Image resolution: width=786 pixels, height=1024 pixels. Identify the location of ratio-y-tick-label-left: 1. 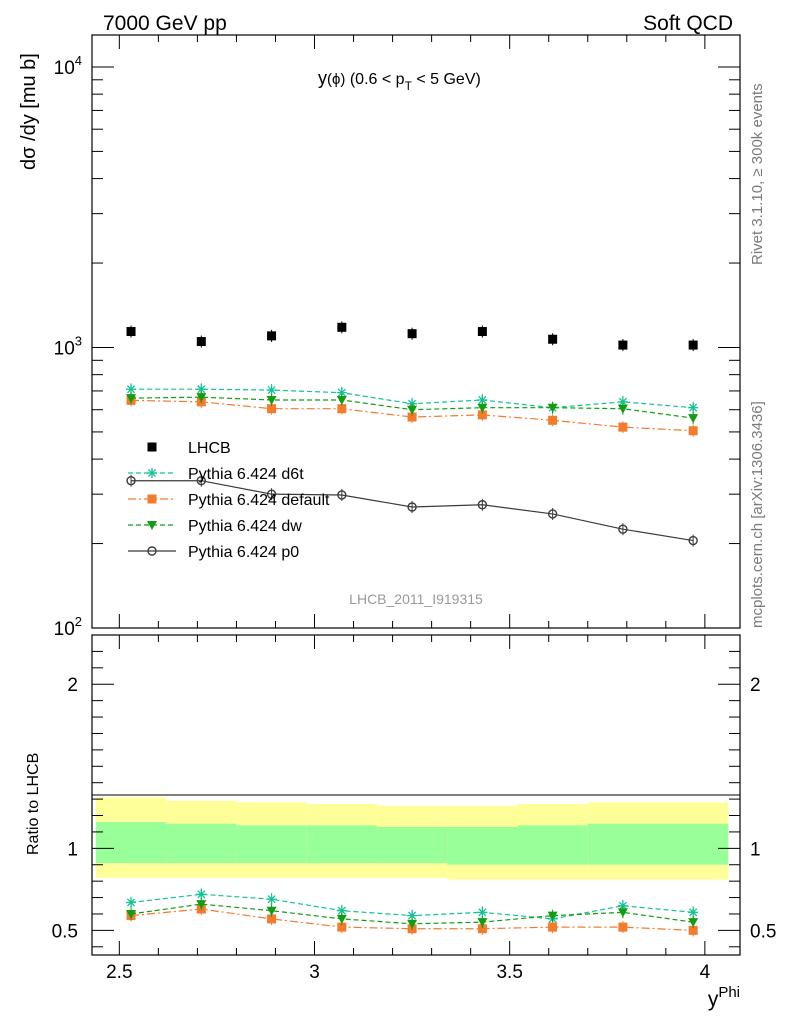
(72, 849).